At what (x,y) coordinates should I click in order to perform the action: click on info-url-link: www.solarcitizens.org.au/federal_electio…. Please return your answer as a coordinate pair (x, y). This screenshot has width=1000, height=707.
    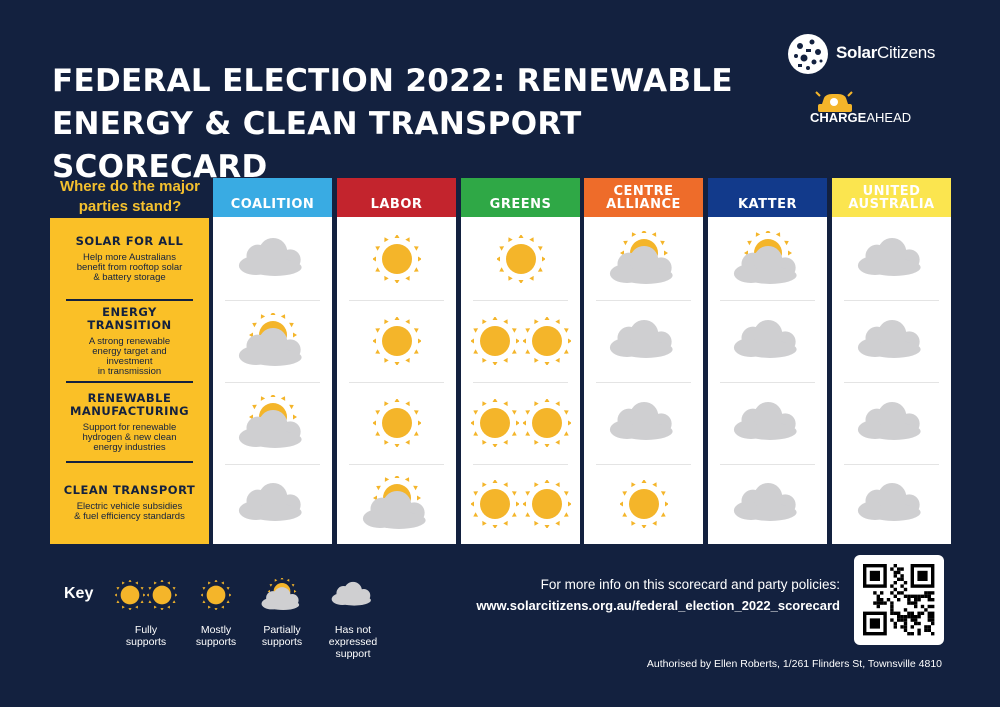
    Looking at the image, I should click on (658, 605).